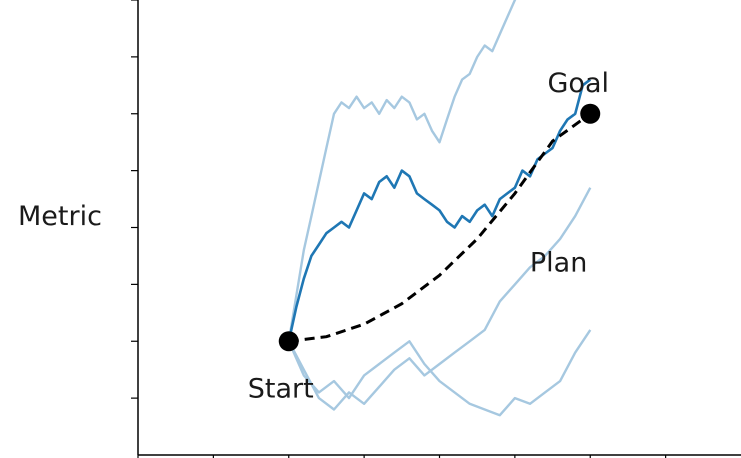  Describe the element at coordinates (590, 113) in the screenshot. I see `goal-point` at that location.